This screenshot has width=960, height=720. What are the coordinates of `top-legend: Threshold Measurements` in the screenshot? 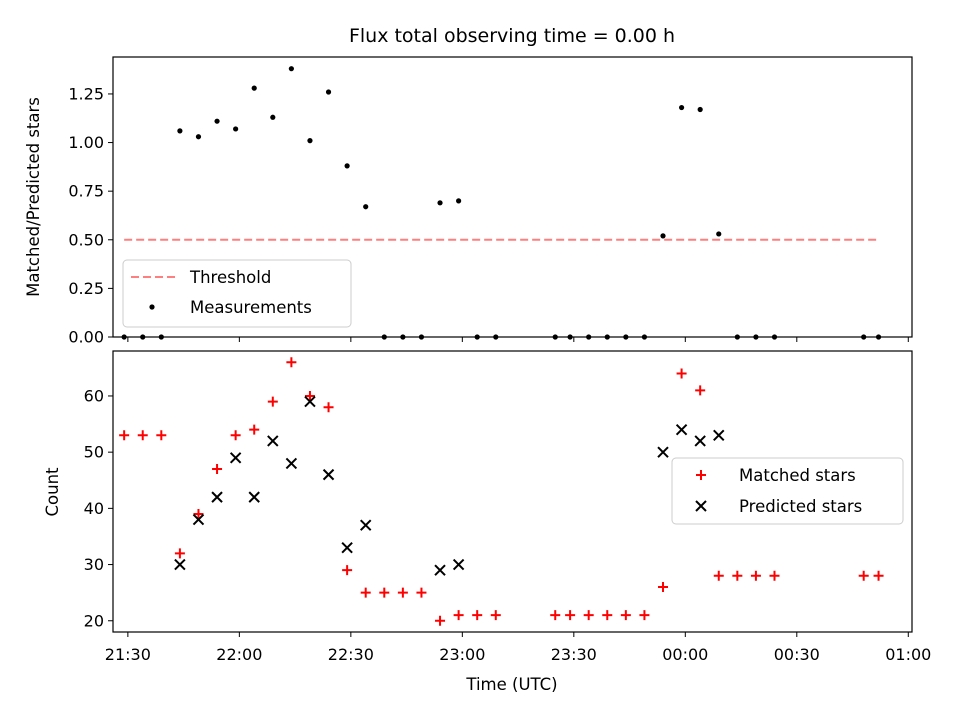 It's located at (237, 293).